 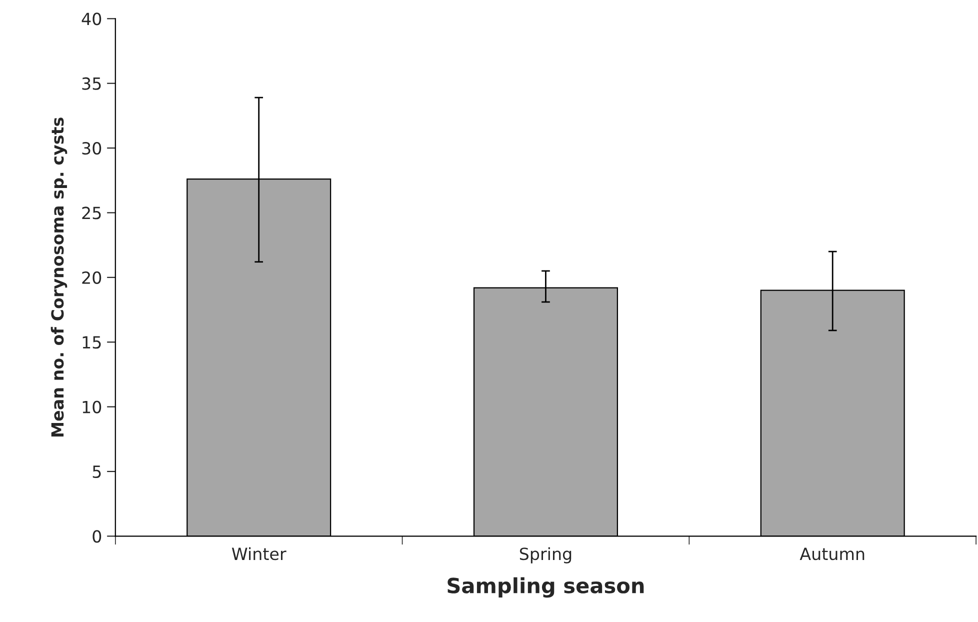 I want to click on x-axis-title: Sampling season, so click(x=546, y=587).